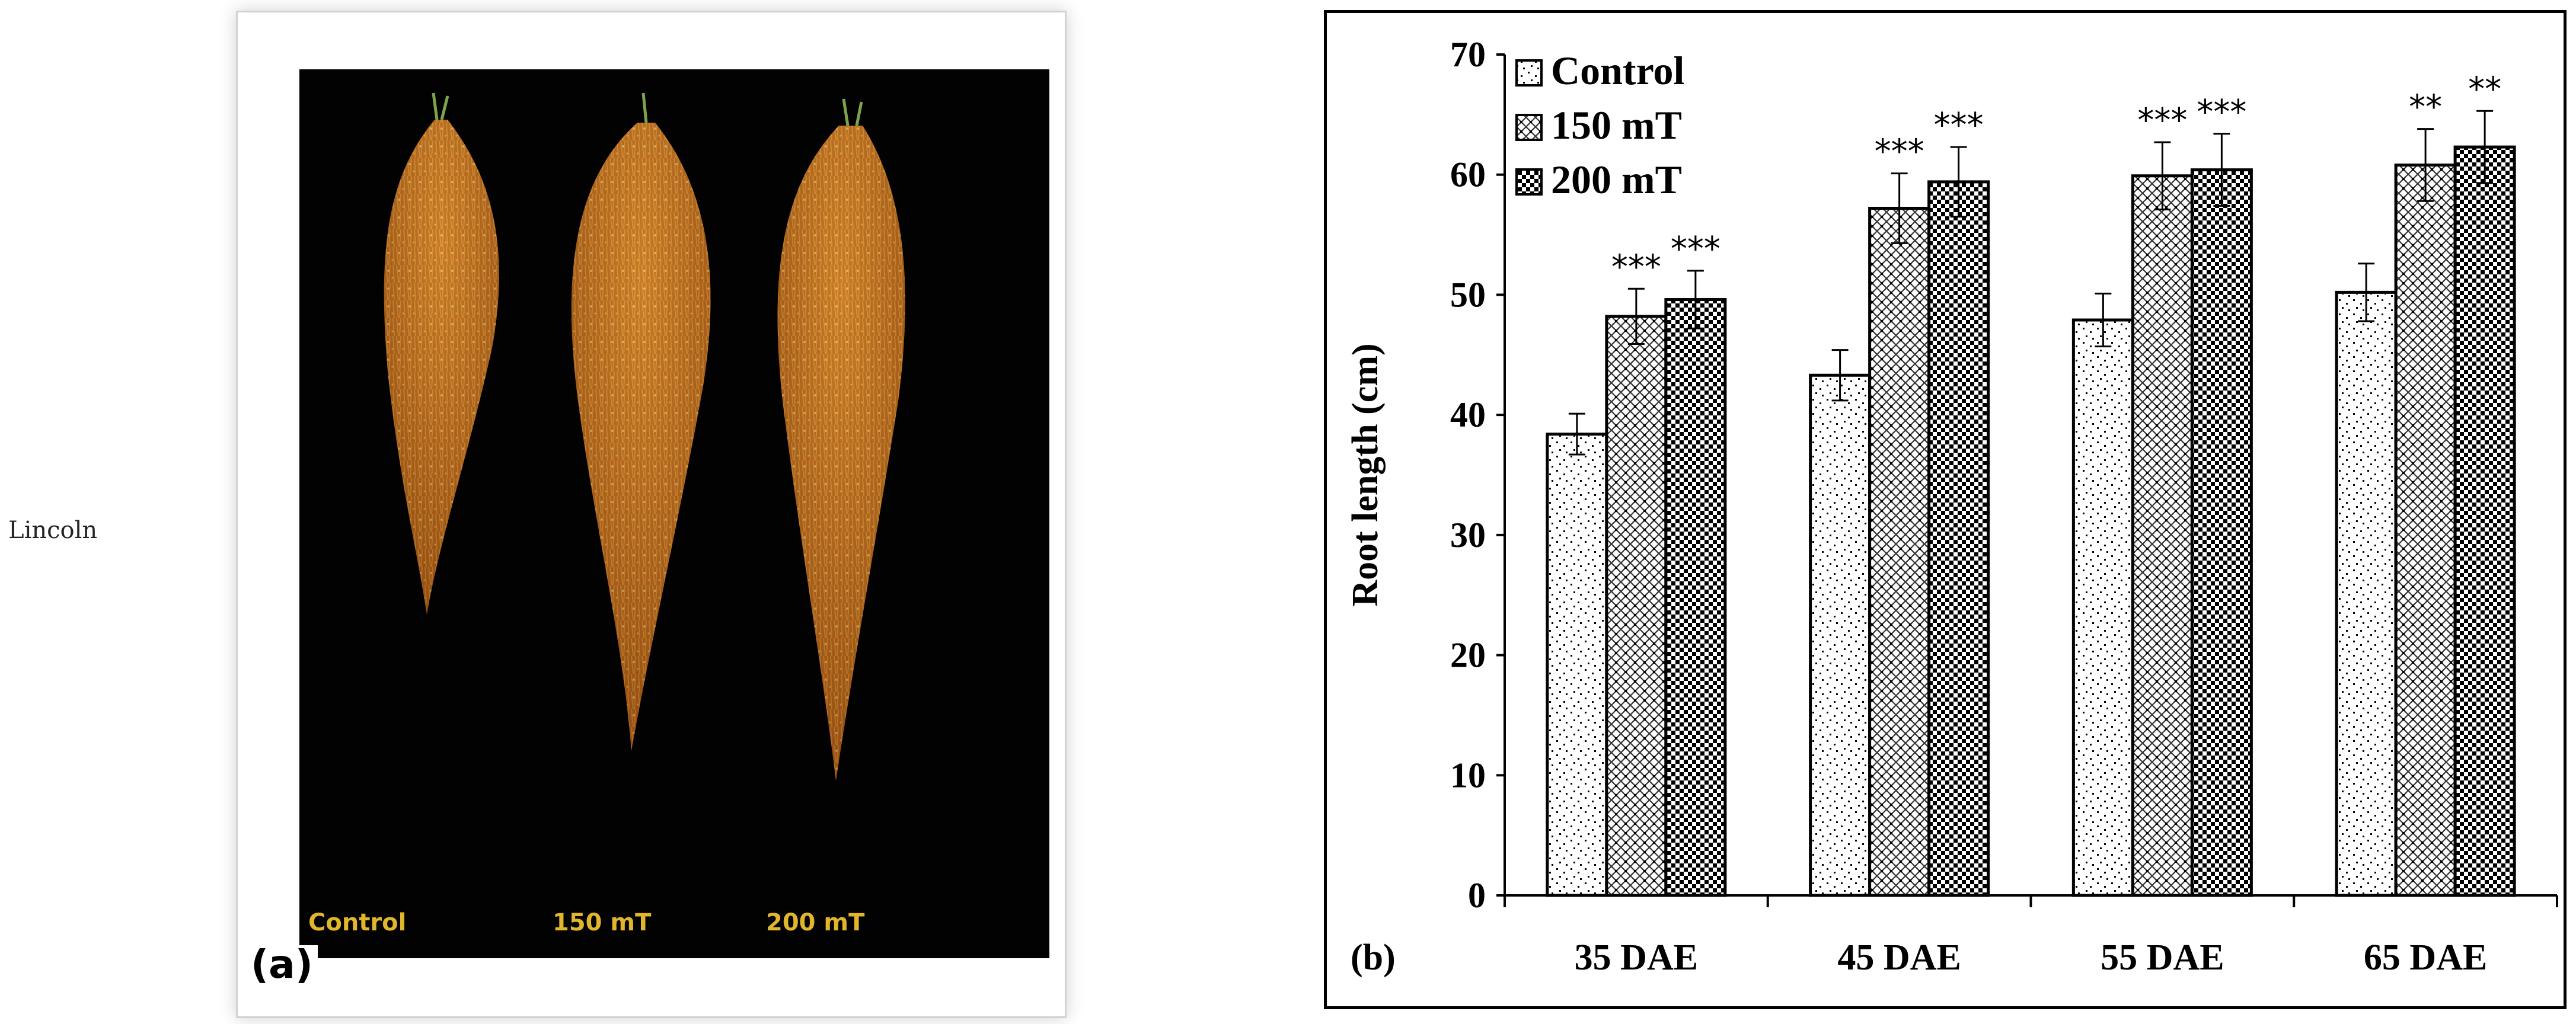 The width and height of the screenshot is (2576, 1024). I want to click on root-150mT, so click(641, 421).